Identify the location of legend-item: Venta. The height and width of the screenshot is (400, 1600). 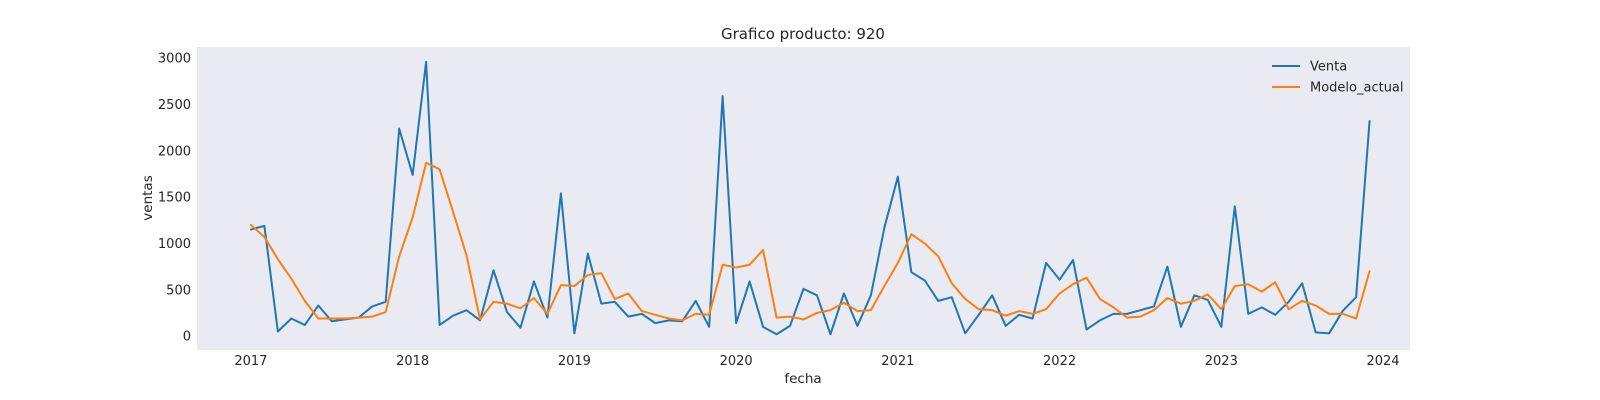
(1309, 67).